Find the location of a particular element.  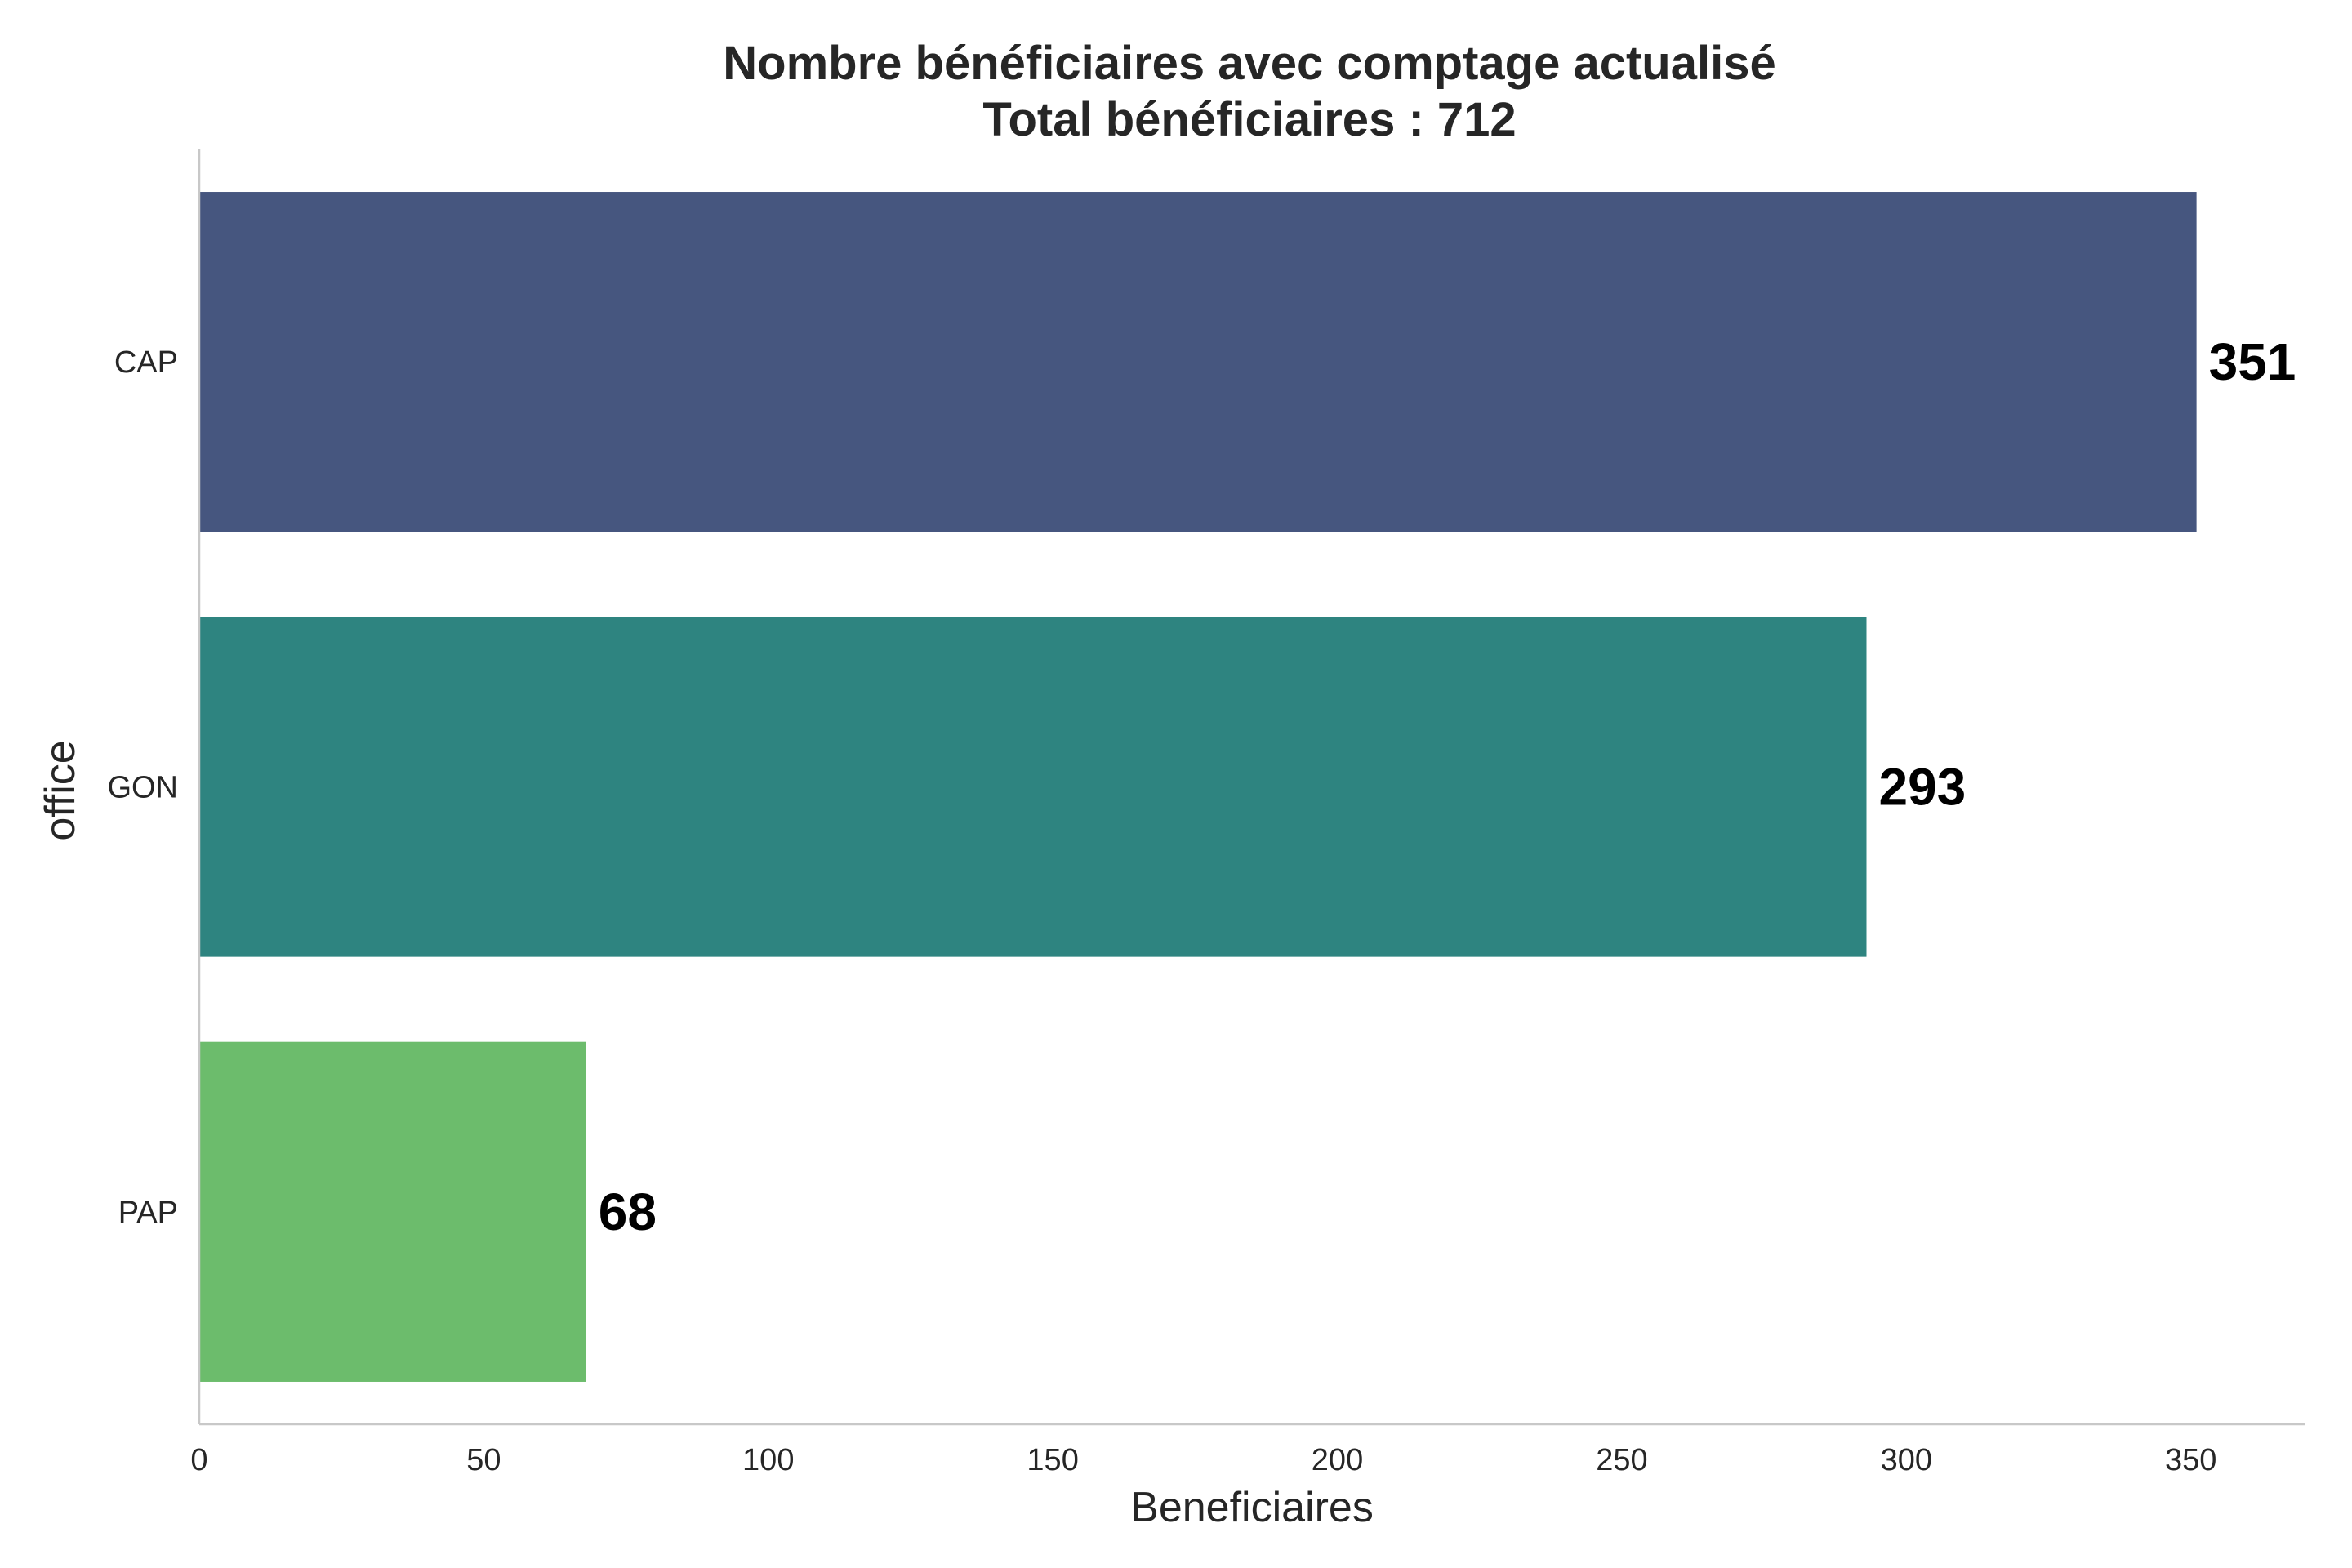

x-tick-label-200: 200 is located at coordinates (1337, 1460).